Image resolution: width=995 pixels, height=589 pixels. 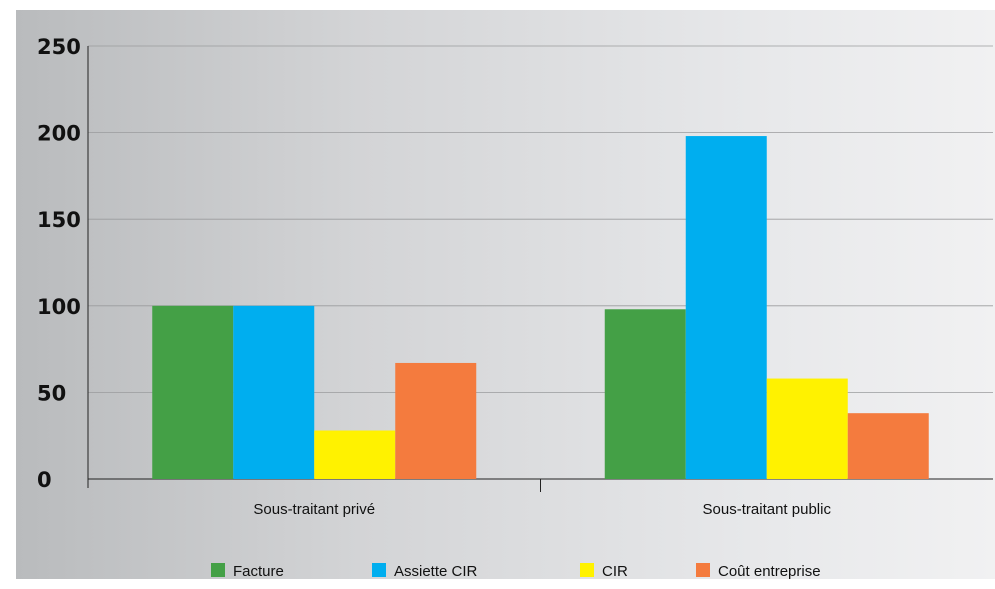 What do you see at coordinates (59, 220) in the screenshot?
I see `y-tick-label: 150` at bounding box center [59, 220].